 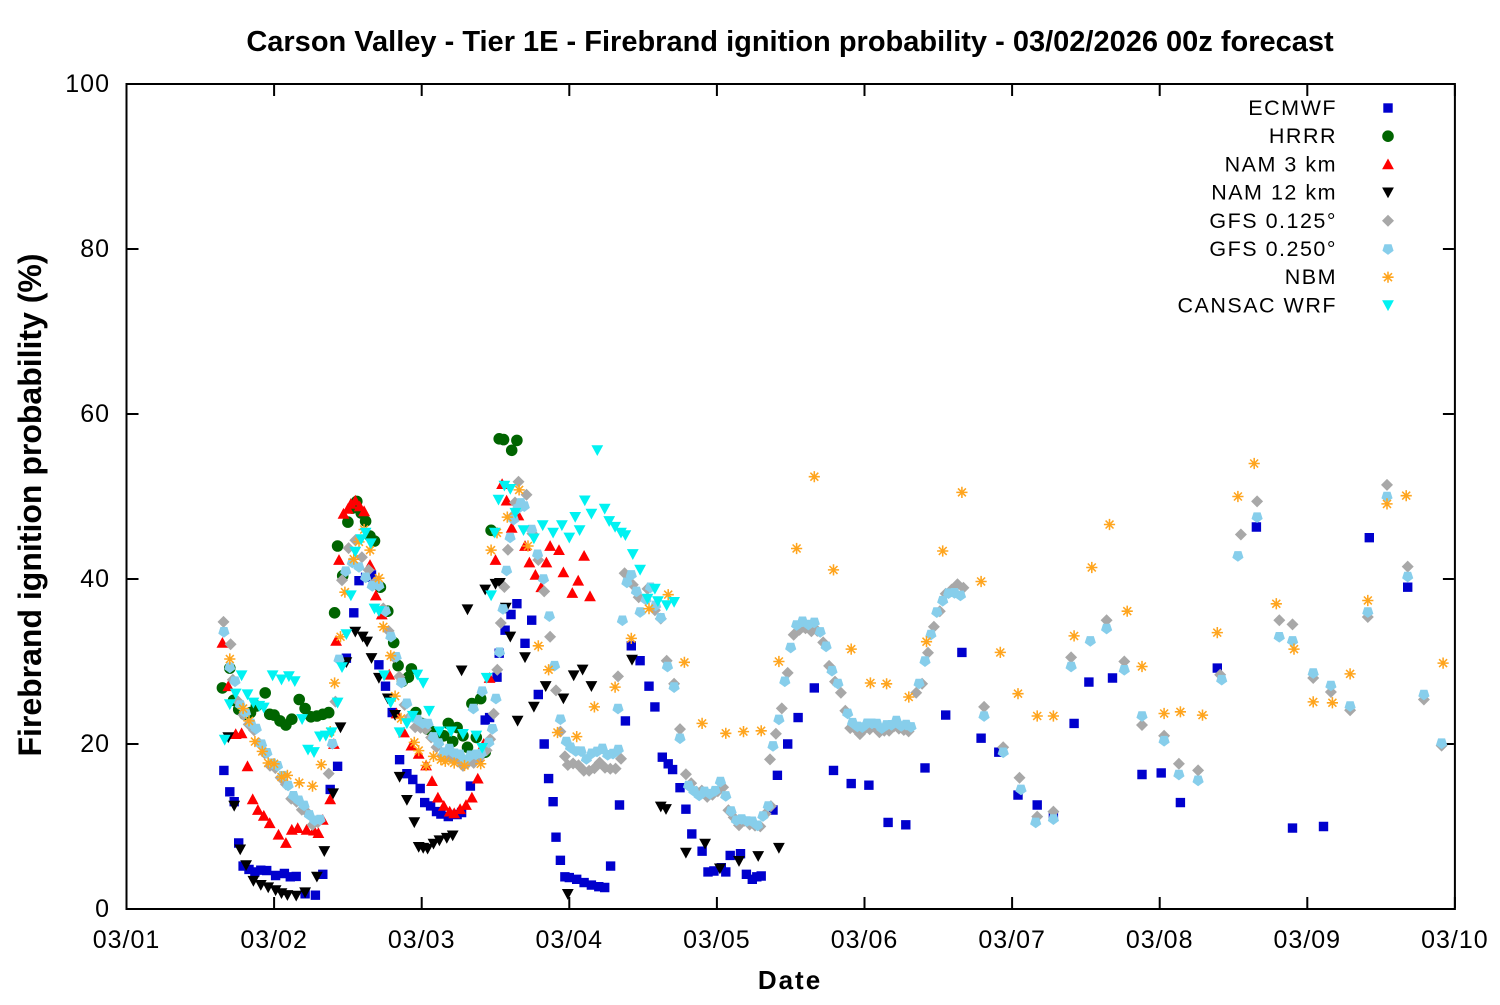 What do you see at coordinates (1160, 940) in the screenshot?
I see `svg-text: 03/08` at bounding box center [1160, 940].